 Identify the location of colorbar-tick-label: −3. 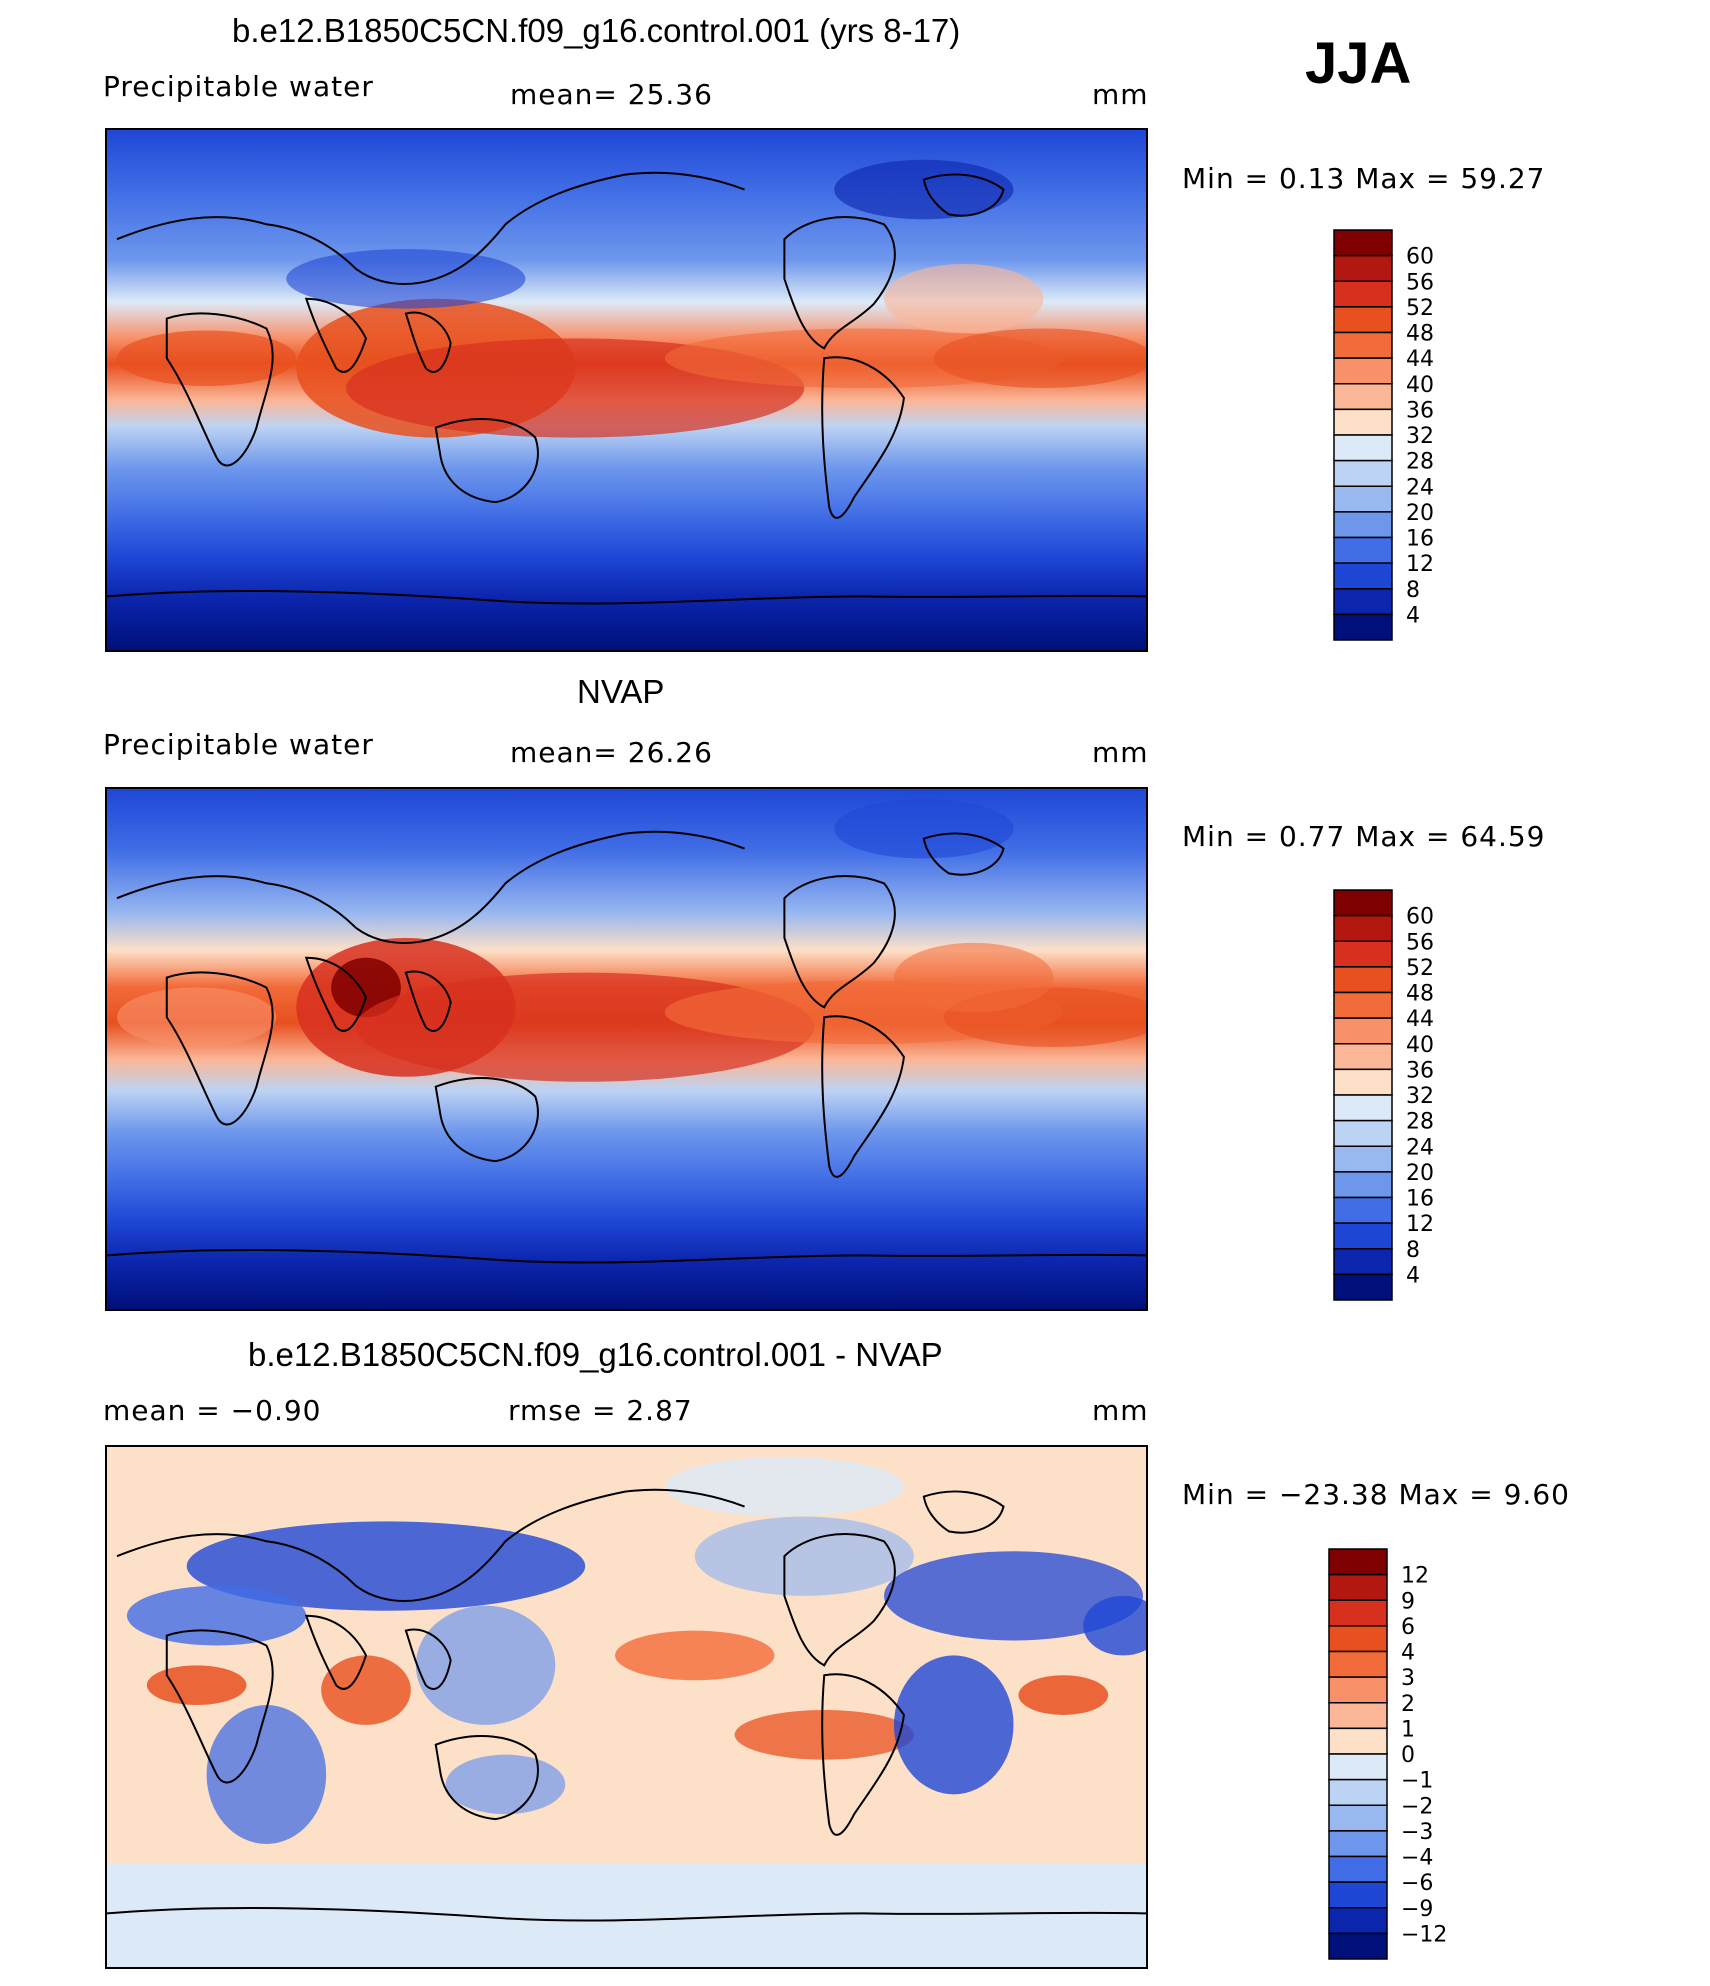
(1417, 1832).